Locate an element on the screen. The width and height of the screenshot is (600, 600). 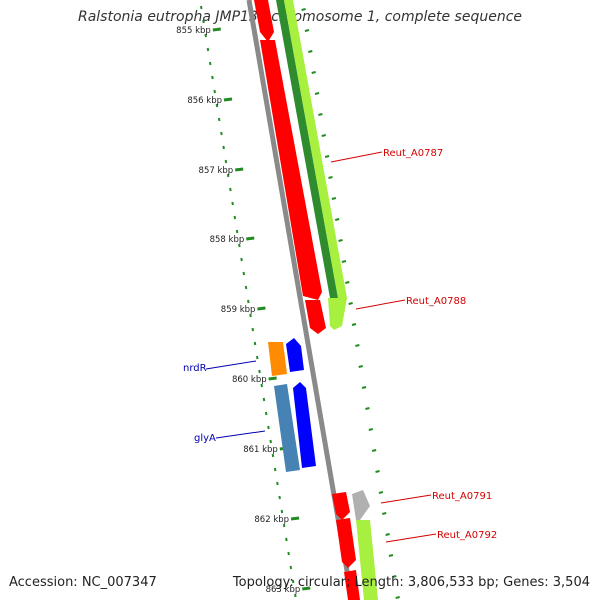
gc-band-dark is located at coordinates (307, 149).